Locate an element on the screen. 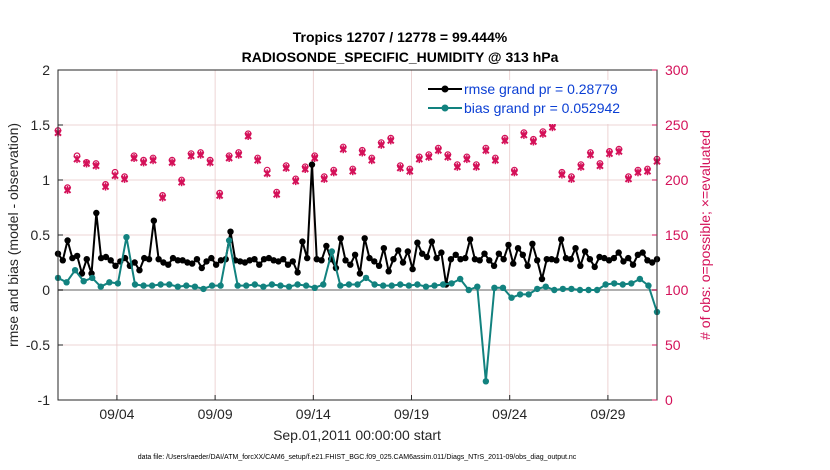 This screenshot has height=470, width=830. x-tick-label: 09/24 is located at coordinates (509, 414).